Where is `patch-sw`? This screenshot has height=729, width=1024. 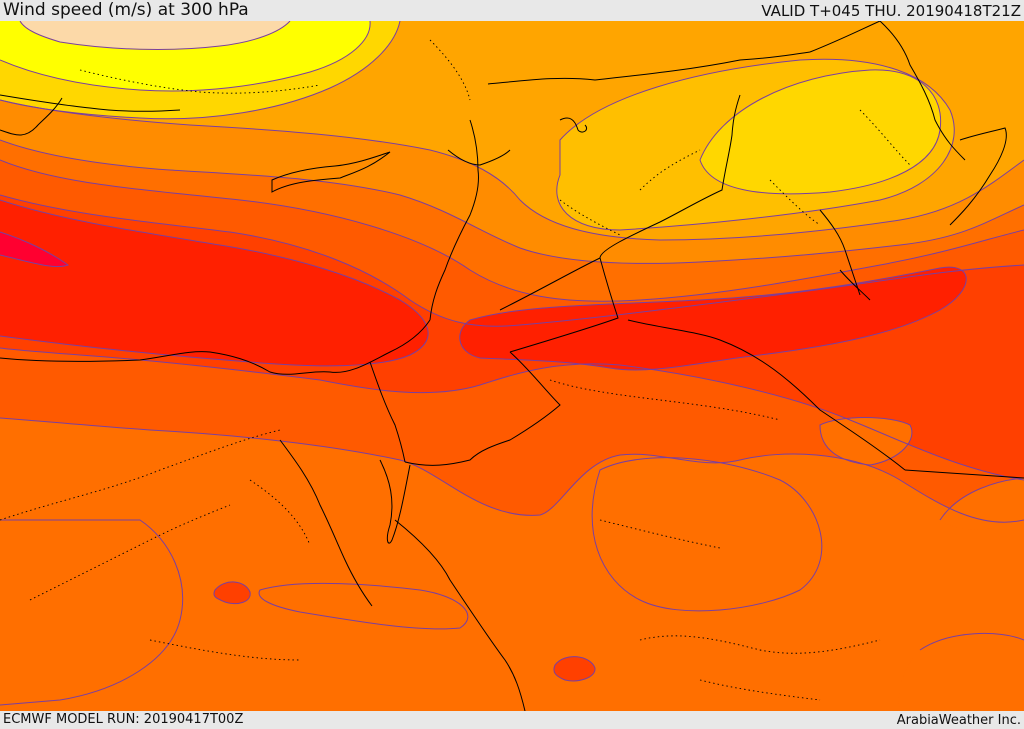
patch-sw is located at coordinates (91, 612).